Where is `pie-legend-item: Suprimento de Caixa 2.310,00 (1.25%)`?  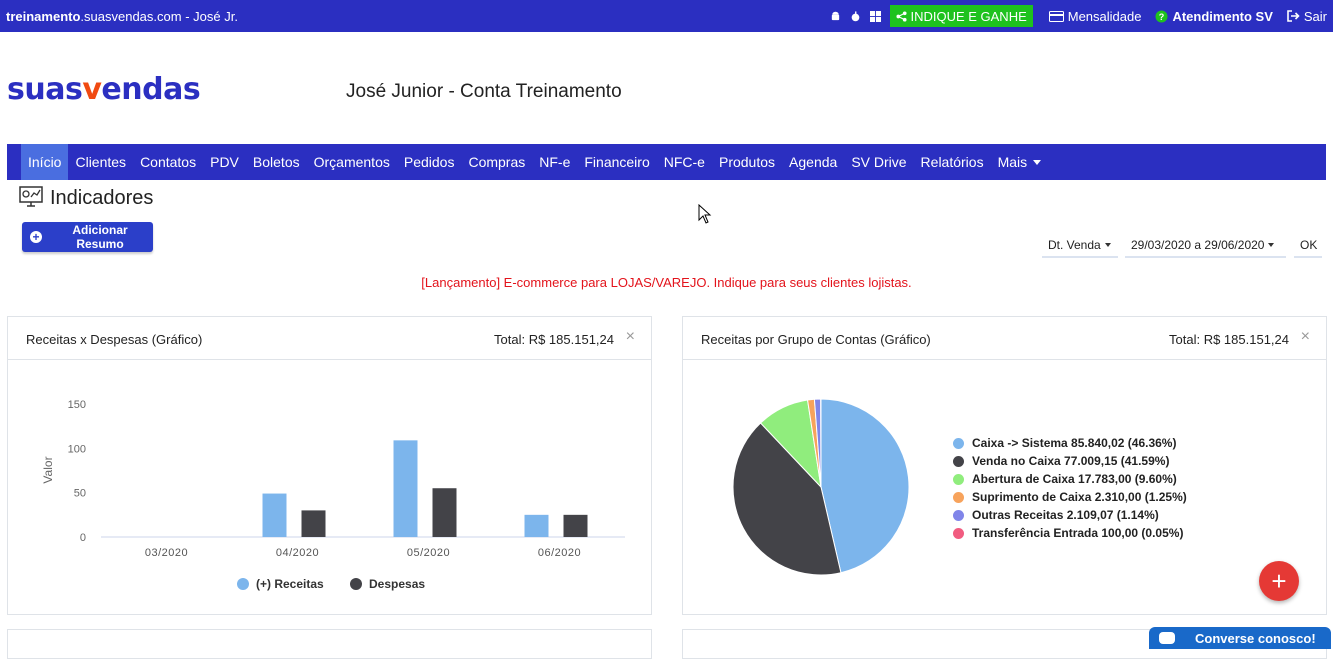 pie-legend-item: Suprimento de Caixa 2.310,00 (1.25%) is located at coordinates (1070, 497).